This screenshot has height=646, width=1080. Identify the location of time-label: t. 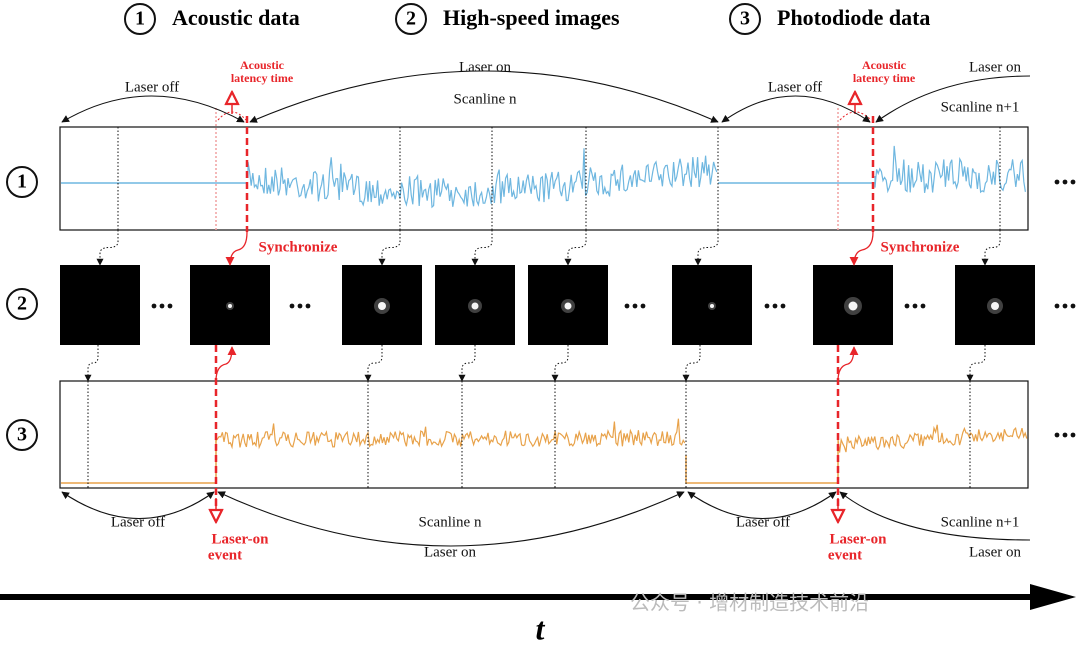
(541, 628).